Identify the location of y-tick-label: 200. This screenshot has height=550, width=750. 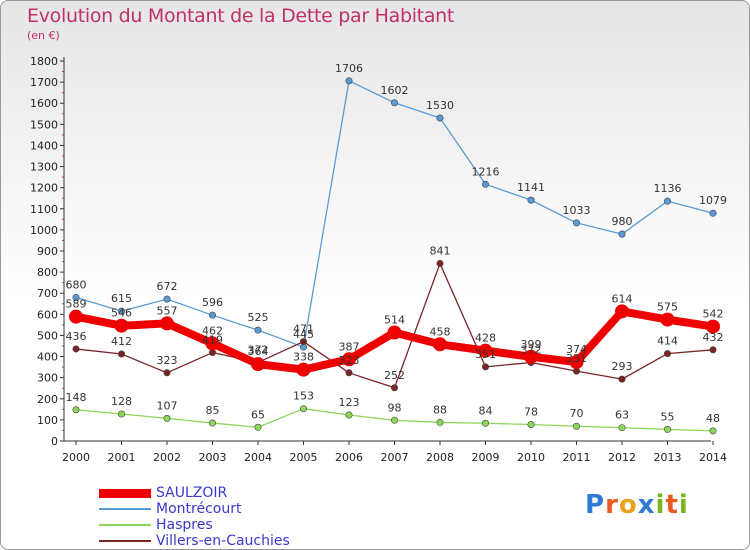
(47, 399).